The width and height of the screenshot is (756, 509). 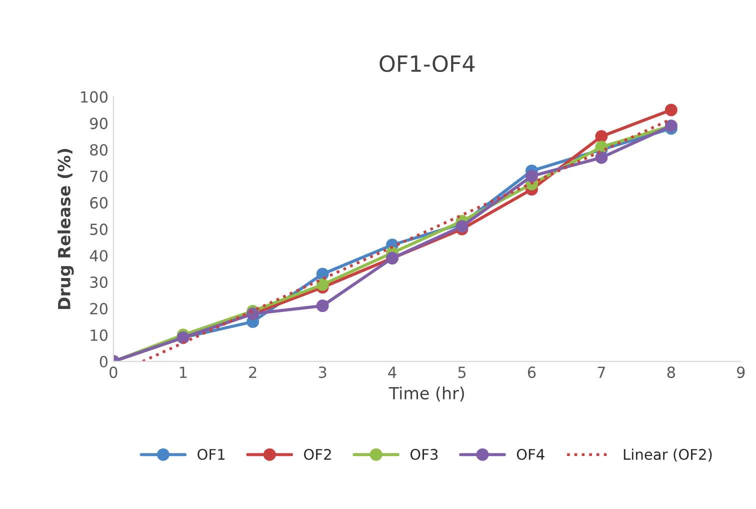 What do you see at coordinates (426, 394) in the screenshot?
I see `x-axis-title: Time (hr)` at bounding box center [426, 394].